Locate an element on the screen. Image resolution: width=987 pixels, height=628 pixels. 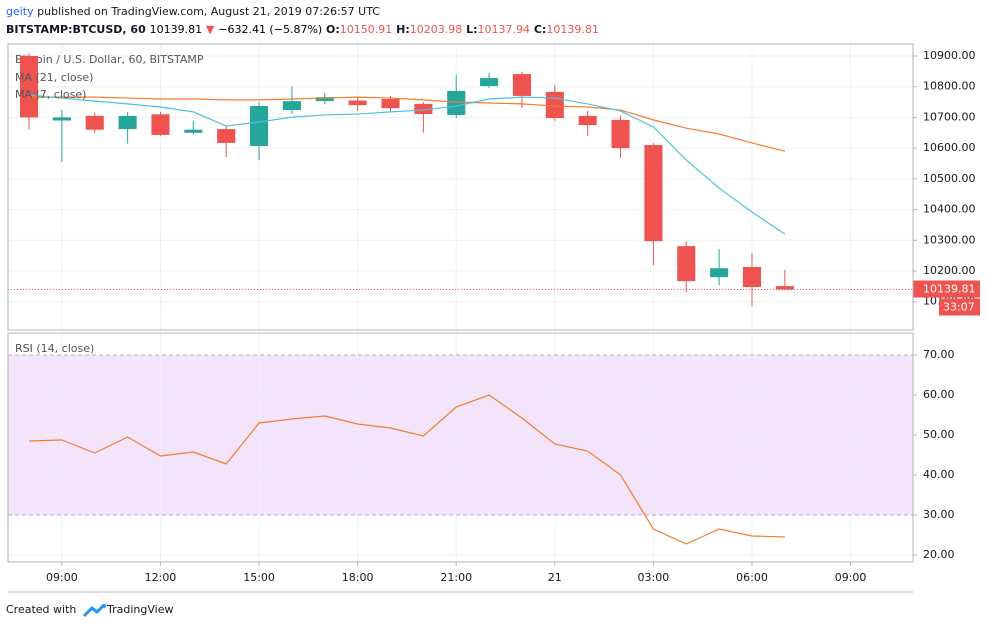
x-tick-label: 21:00 is located at coordinates (456, 577).